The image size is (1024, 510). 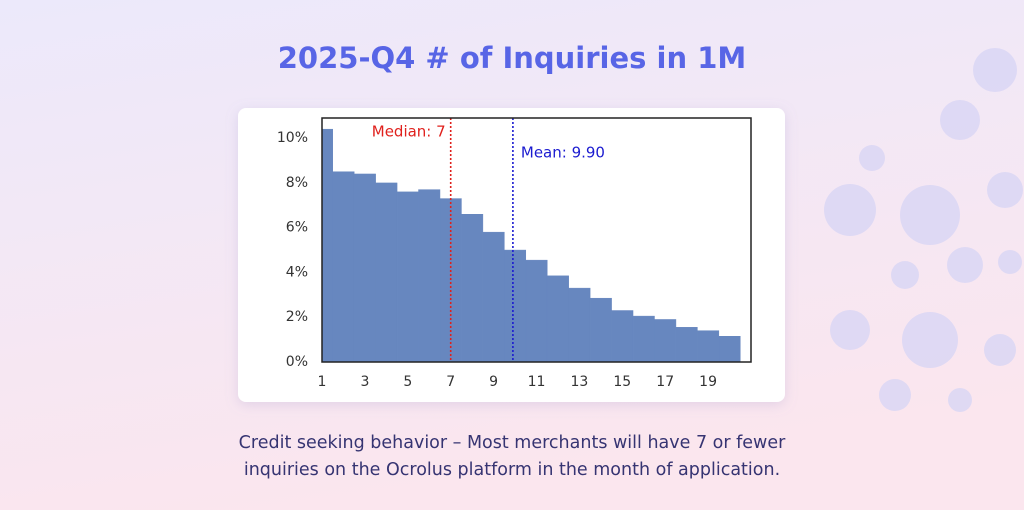 What do you see at coordinates (297, 317) in the screenshot?
I see `y-tick-label: 2%` at bounding box center [297, 317].